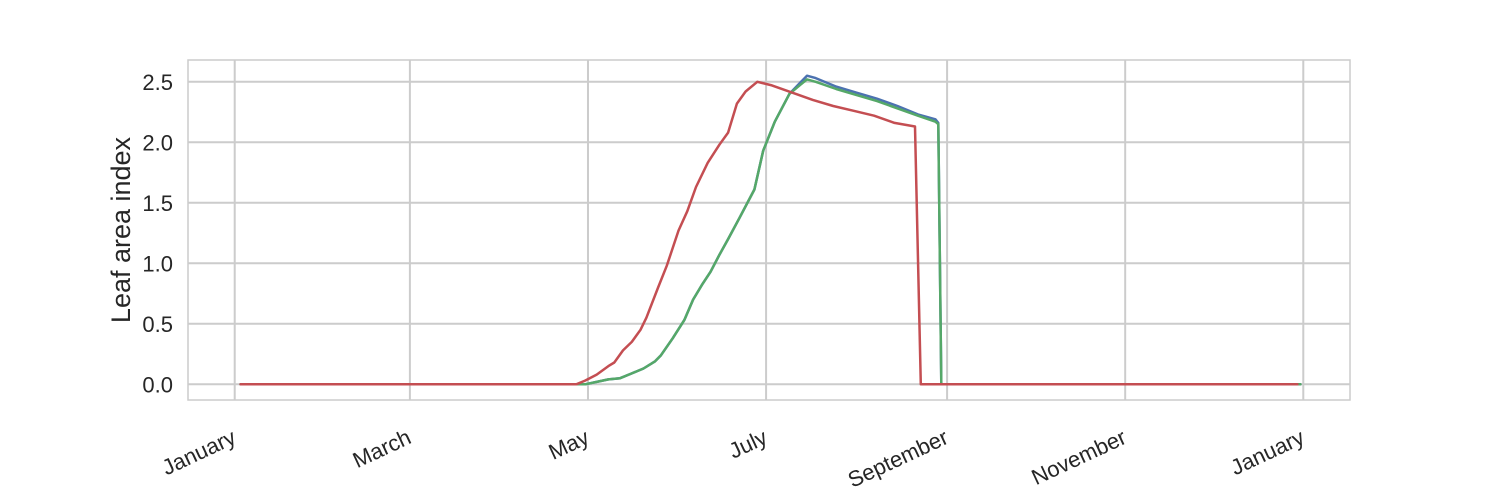 The width and height of the screenshot is (1500, 500). Describe the element at coordinates (121, 229) in the screenshot. I see `y-axis-label: Leaf area index` at that location.